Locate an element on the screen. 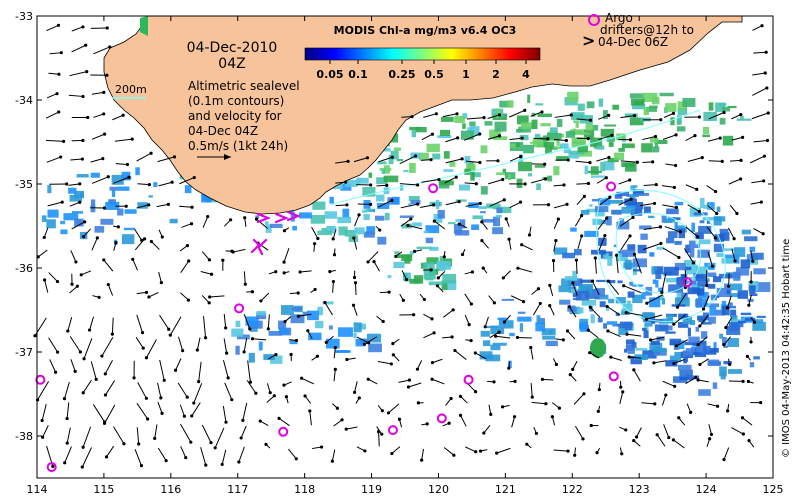  sealevel-note-4: 04-Dec 04Z is located at coordinates (223, 131).